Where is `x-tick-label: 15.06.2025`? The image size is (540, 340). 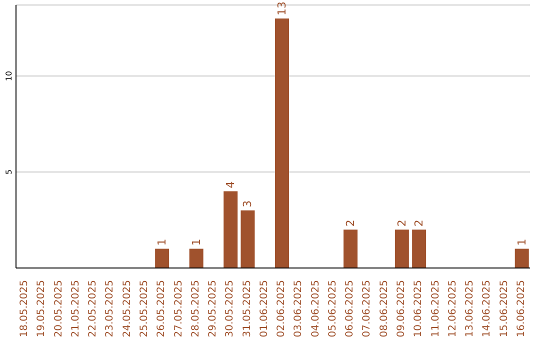 x-tick-label: 15.06.2025 is located at coordinates (504, 309).